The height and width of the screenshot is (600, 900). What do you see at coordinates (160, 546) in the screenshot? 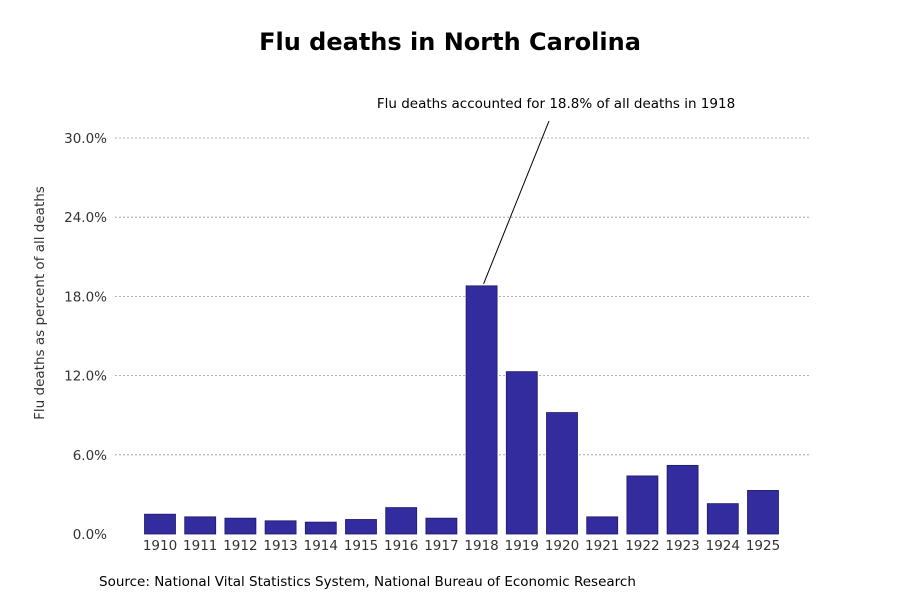
I see `x-tick-label: 1910` at bounding box center [160, 546].